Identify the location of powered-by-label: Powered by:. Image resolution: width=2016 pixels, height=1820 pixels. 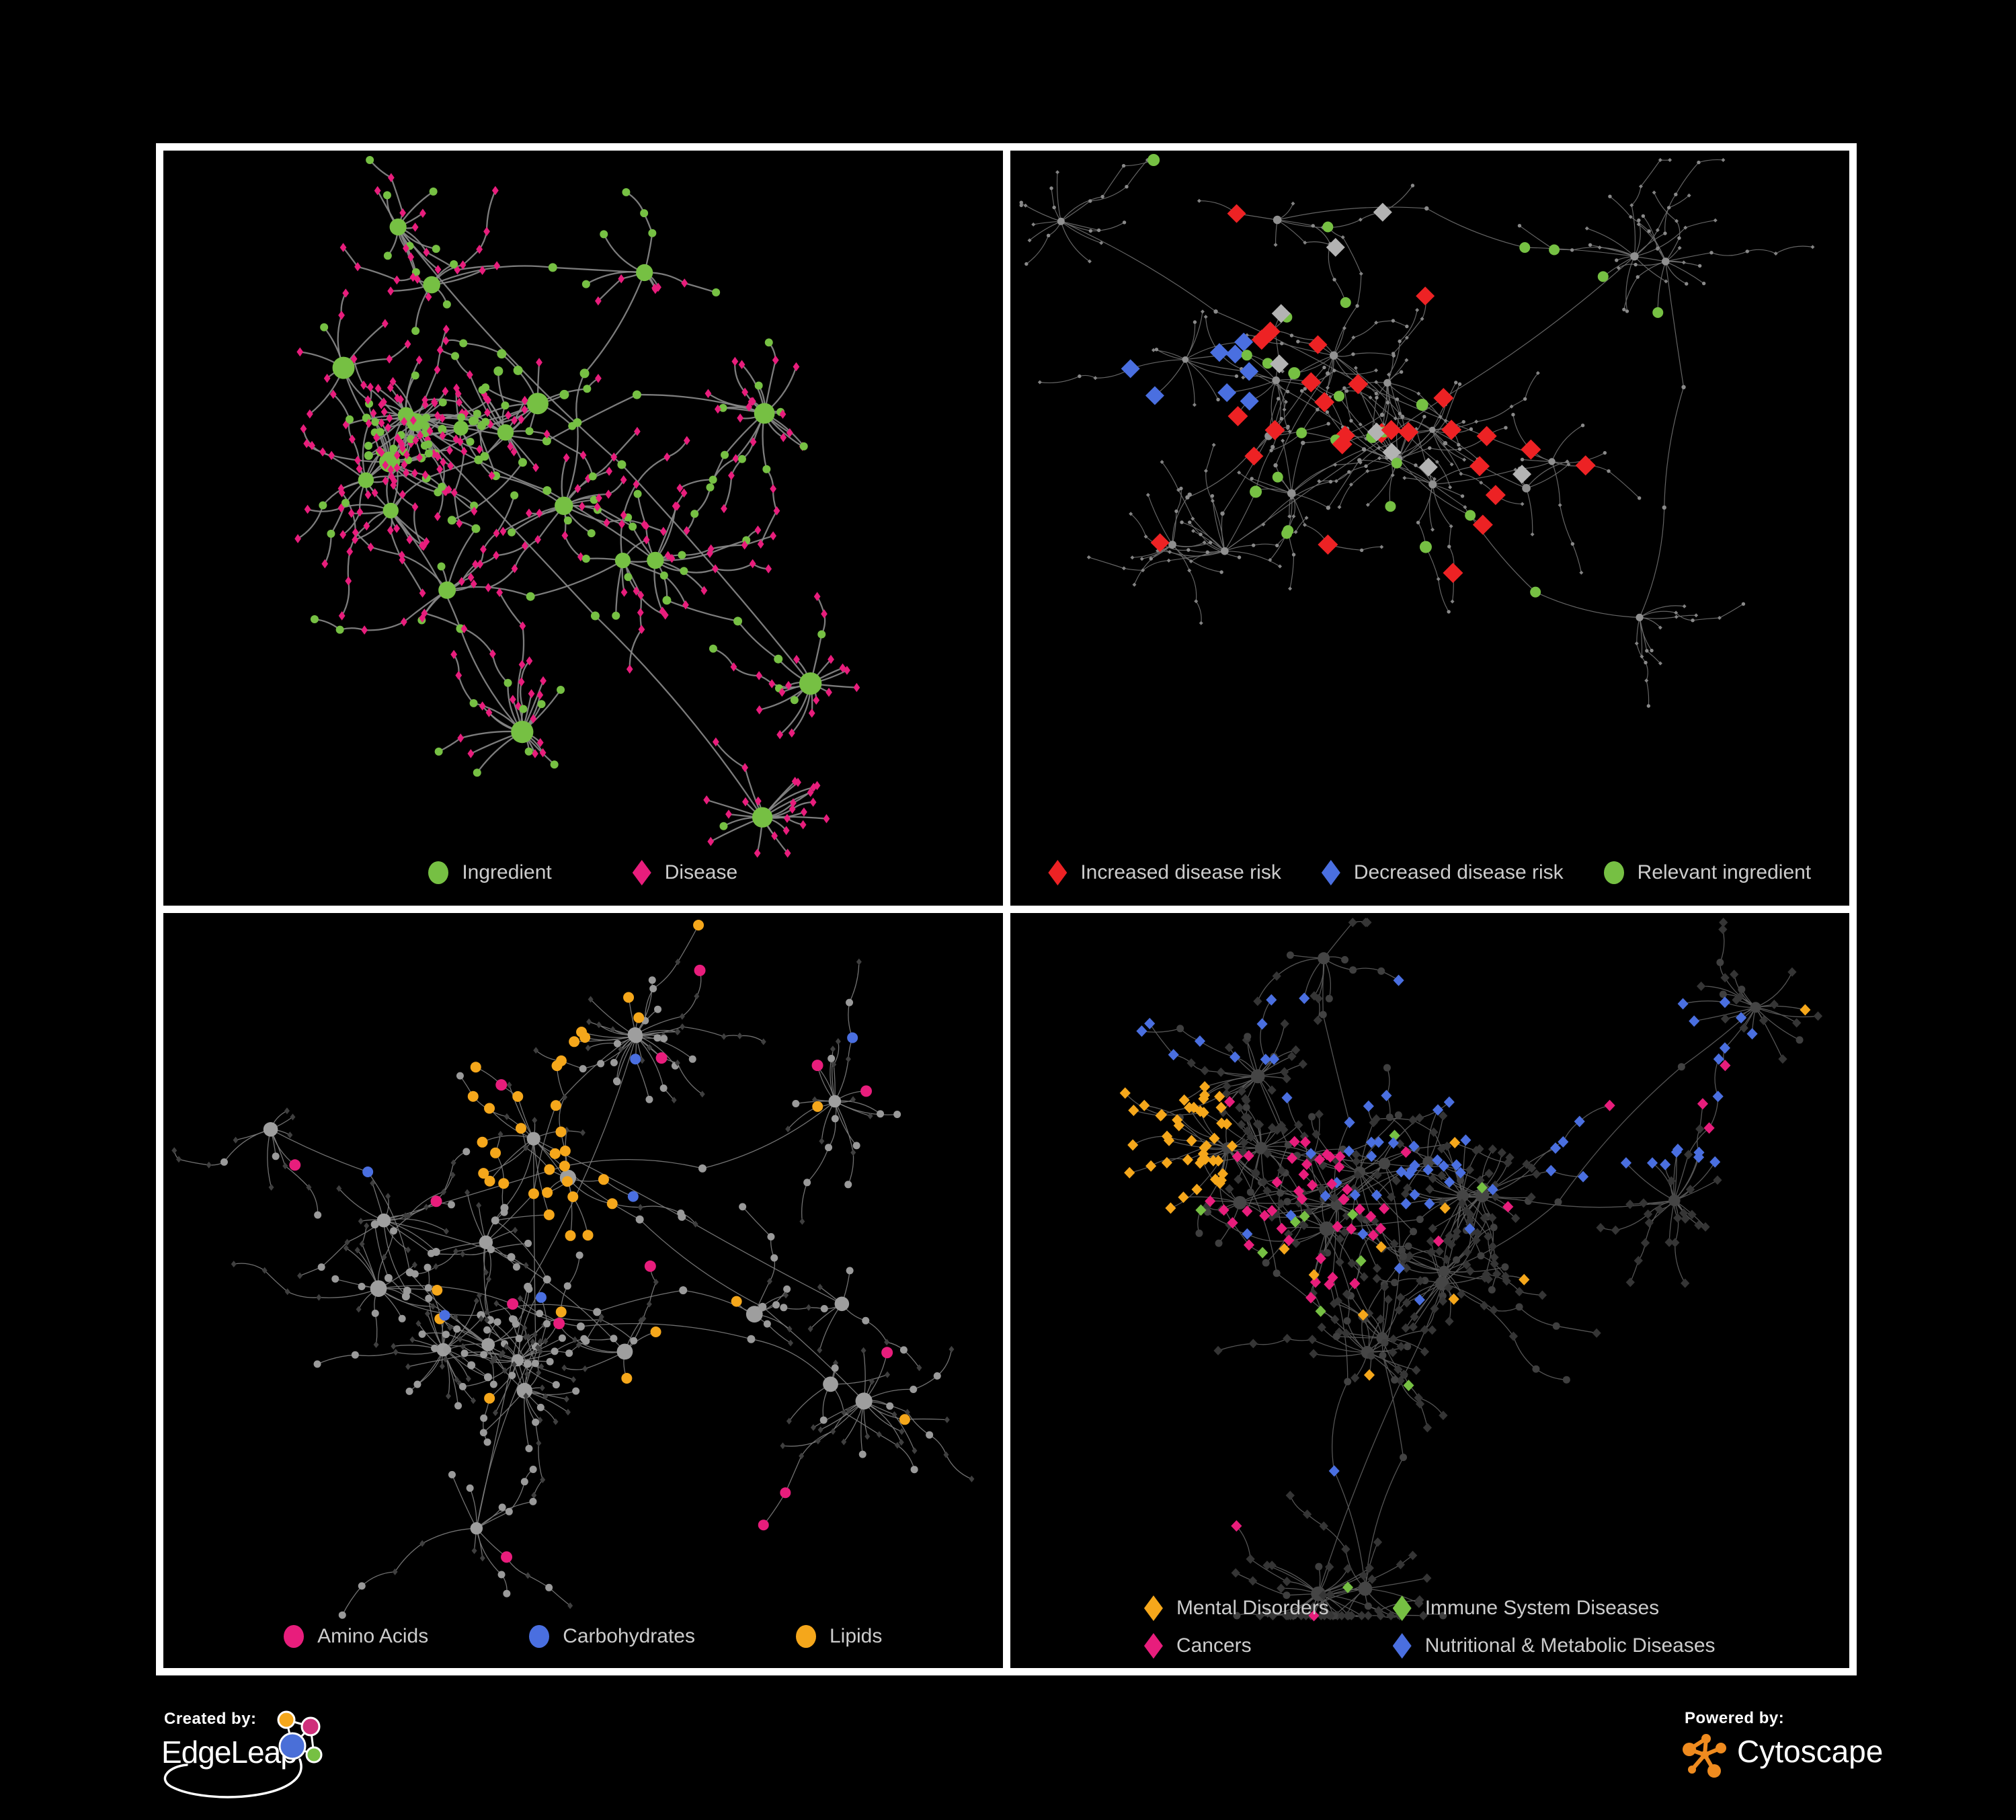
(1735, 1718).